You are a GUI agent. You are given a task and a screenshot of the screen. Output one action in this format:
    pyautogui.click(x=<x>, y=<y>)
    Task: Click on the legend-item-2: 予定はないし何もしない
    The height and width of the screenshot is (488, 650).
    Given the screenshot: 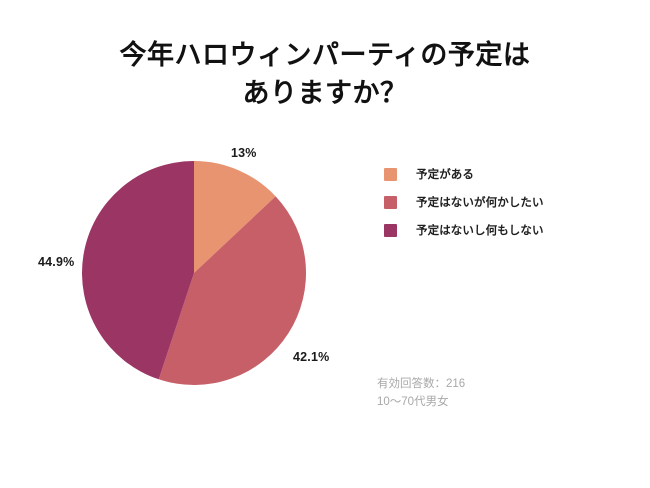 What is the action you would take?
    pyautogui.click(x=494, y=230)
    